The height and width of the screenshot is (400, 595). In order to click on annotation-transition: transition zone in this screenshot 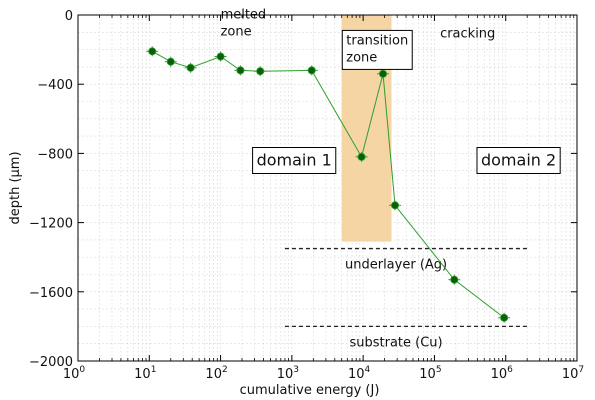, I will do `click(377, 49)`.